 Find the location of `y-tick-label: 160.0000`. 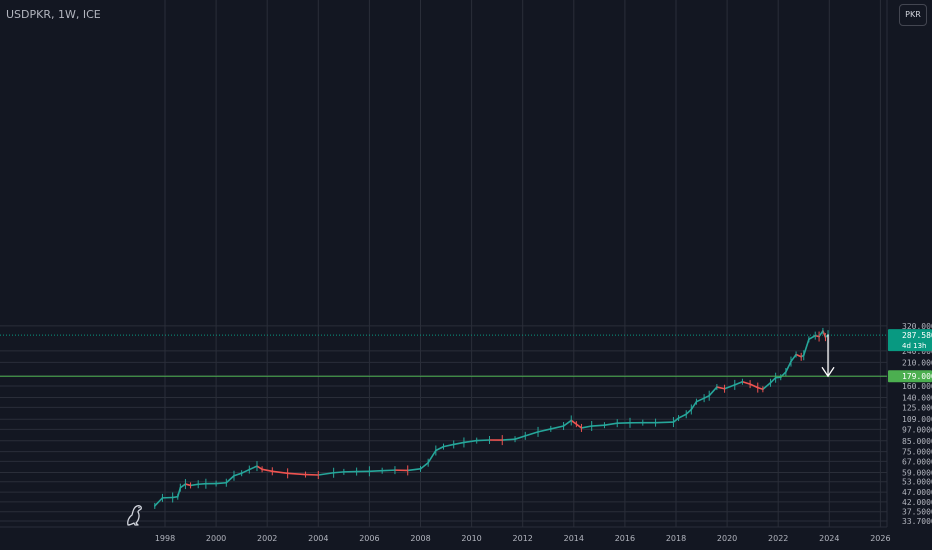

y-tick-label: 160.0000 is located at coordinates (917, 386).